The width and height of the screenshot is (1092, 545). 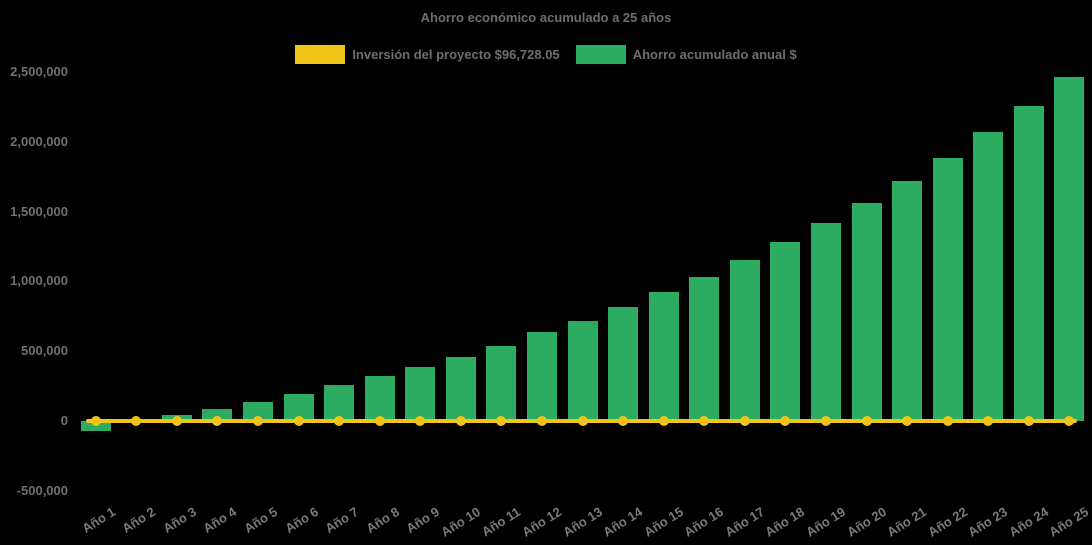 I want to click on legend-item-savings: Ahorro acumulado anual $, so click(x=686, y=54).